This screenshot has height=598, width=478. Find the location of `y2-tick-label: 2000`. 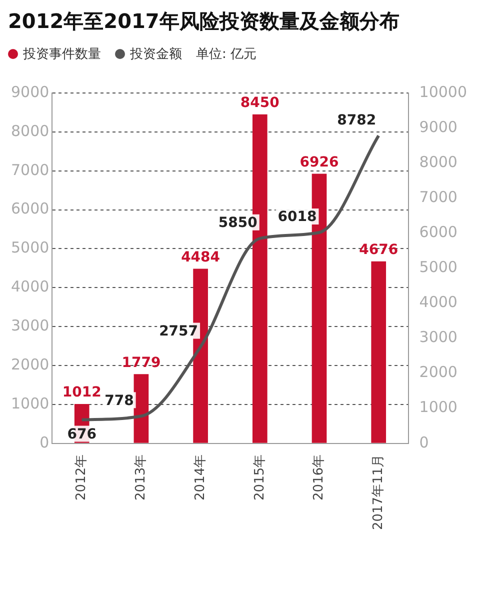

y2-tick-label: 2000 is located at coordinates (438, 372).